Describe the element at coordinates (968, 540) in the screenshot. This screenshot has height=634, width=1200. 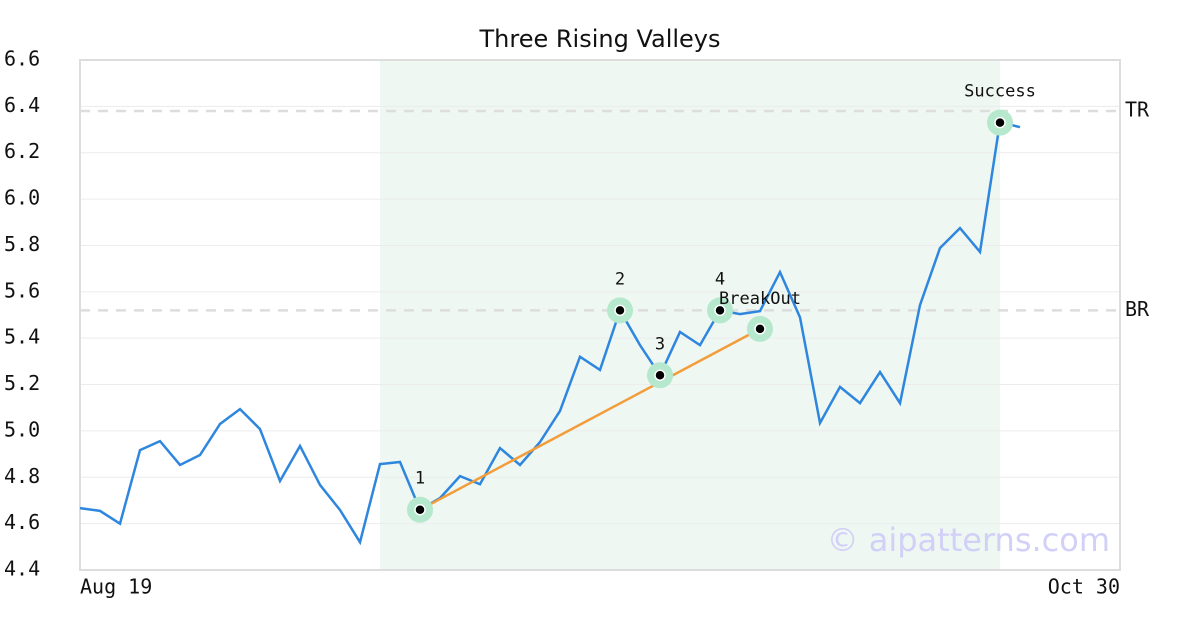
I see `watermark: © aipatterns.com` at that location.